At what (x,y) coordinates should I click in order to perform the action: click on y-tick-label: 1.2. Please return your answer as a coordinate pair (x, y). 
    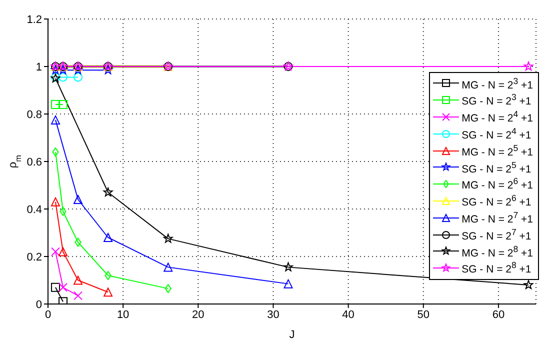
    Looking at the image, I should click on (34, 20).